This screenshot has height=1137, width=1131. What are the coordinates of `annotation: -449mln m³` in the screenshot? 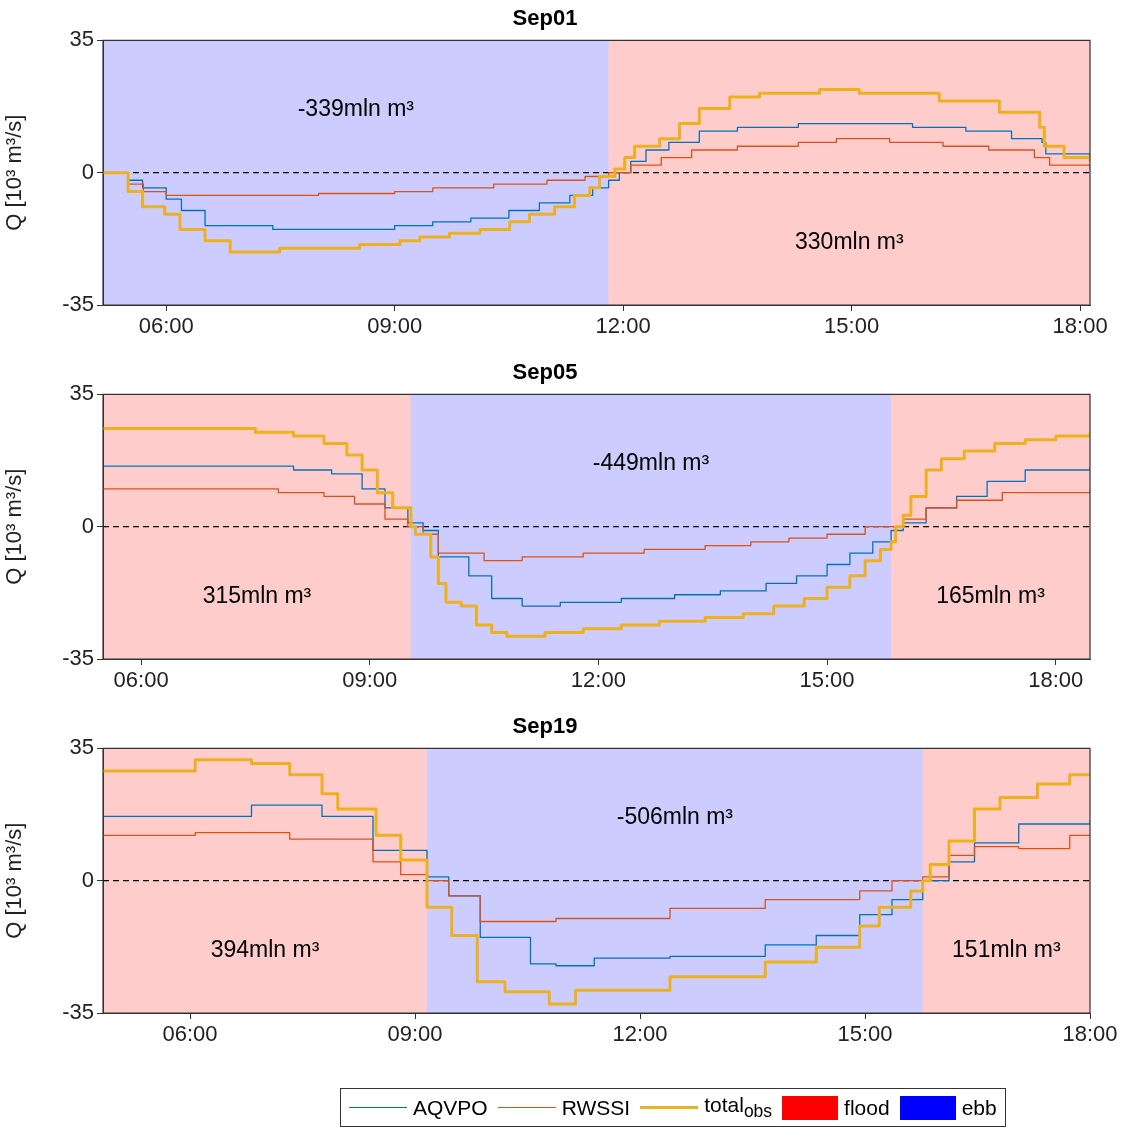 It's located at (651, 461).